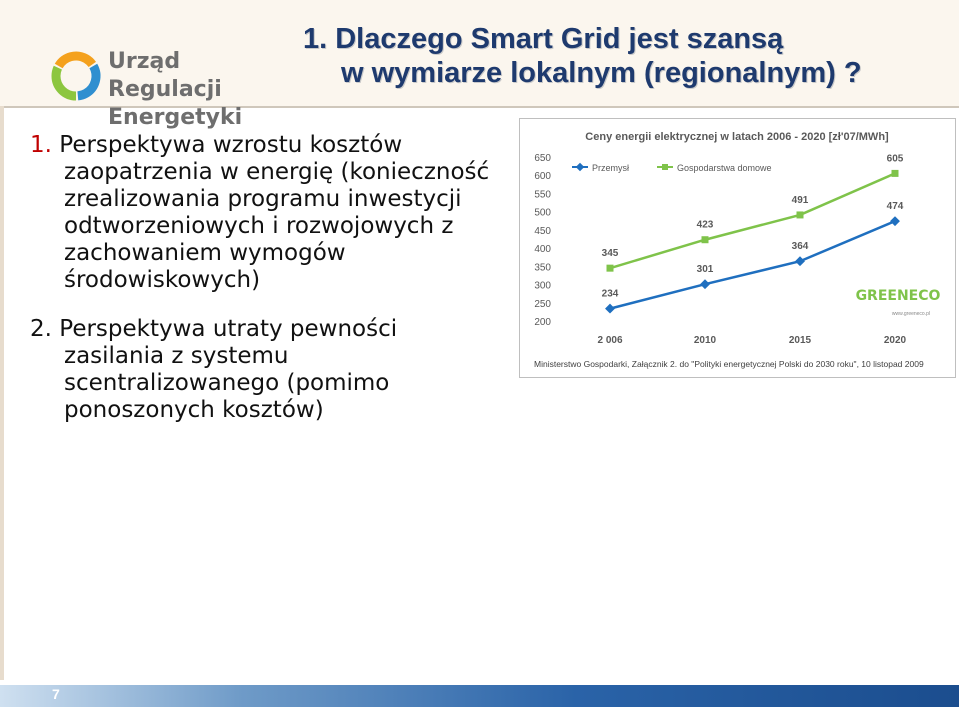 Image resolution: width=959 pixels, height=718 pixels. I want to click on x-tick-label: 2020, so click(895, 340).